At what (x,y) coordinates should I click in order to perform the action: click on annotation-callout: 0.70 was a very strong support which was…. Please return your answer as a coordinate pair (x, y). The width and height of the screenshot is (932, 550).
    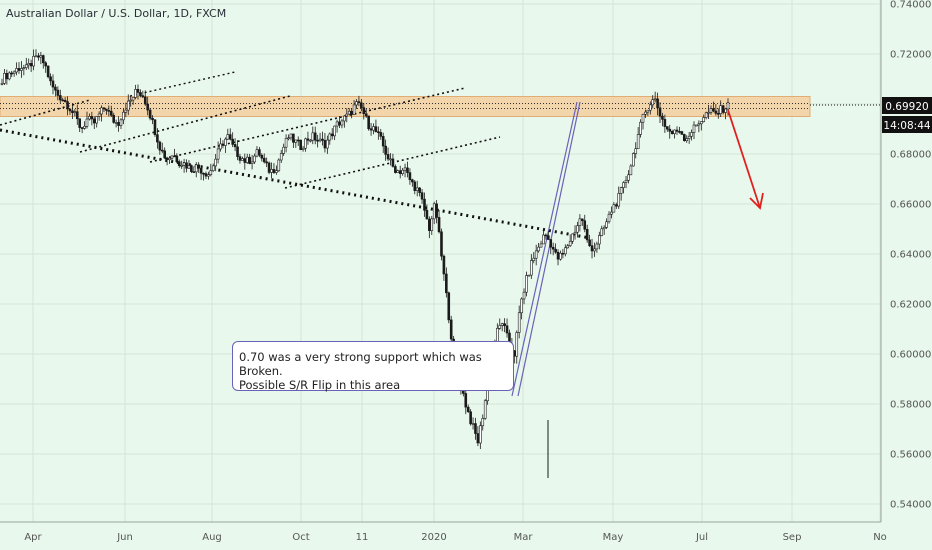
    Looking at the image, I should click on (373, 366).